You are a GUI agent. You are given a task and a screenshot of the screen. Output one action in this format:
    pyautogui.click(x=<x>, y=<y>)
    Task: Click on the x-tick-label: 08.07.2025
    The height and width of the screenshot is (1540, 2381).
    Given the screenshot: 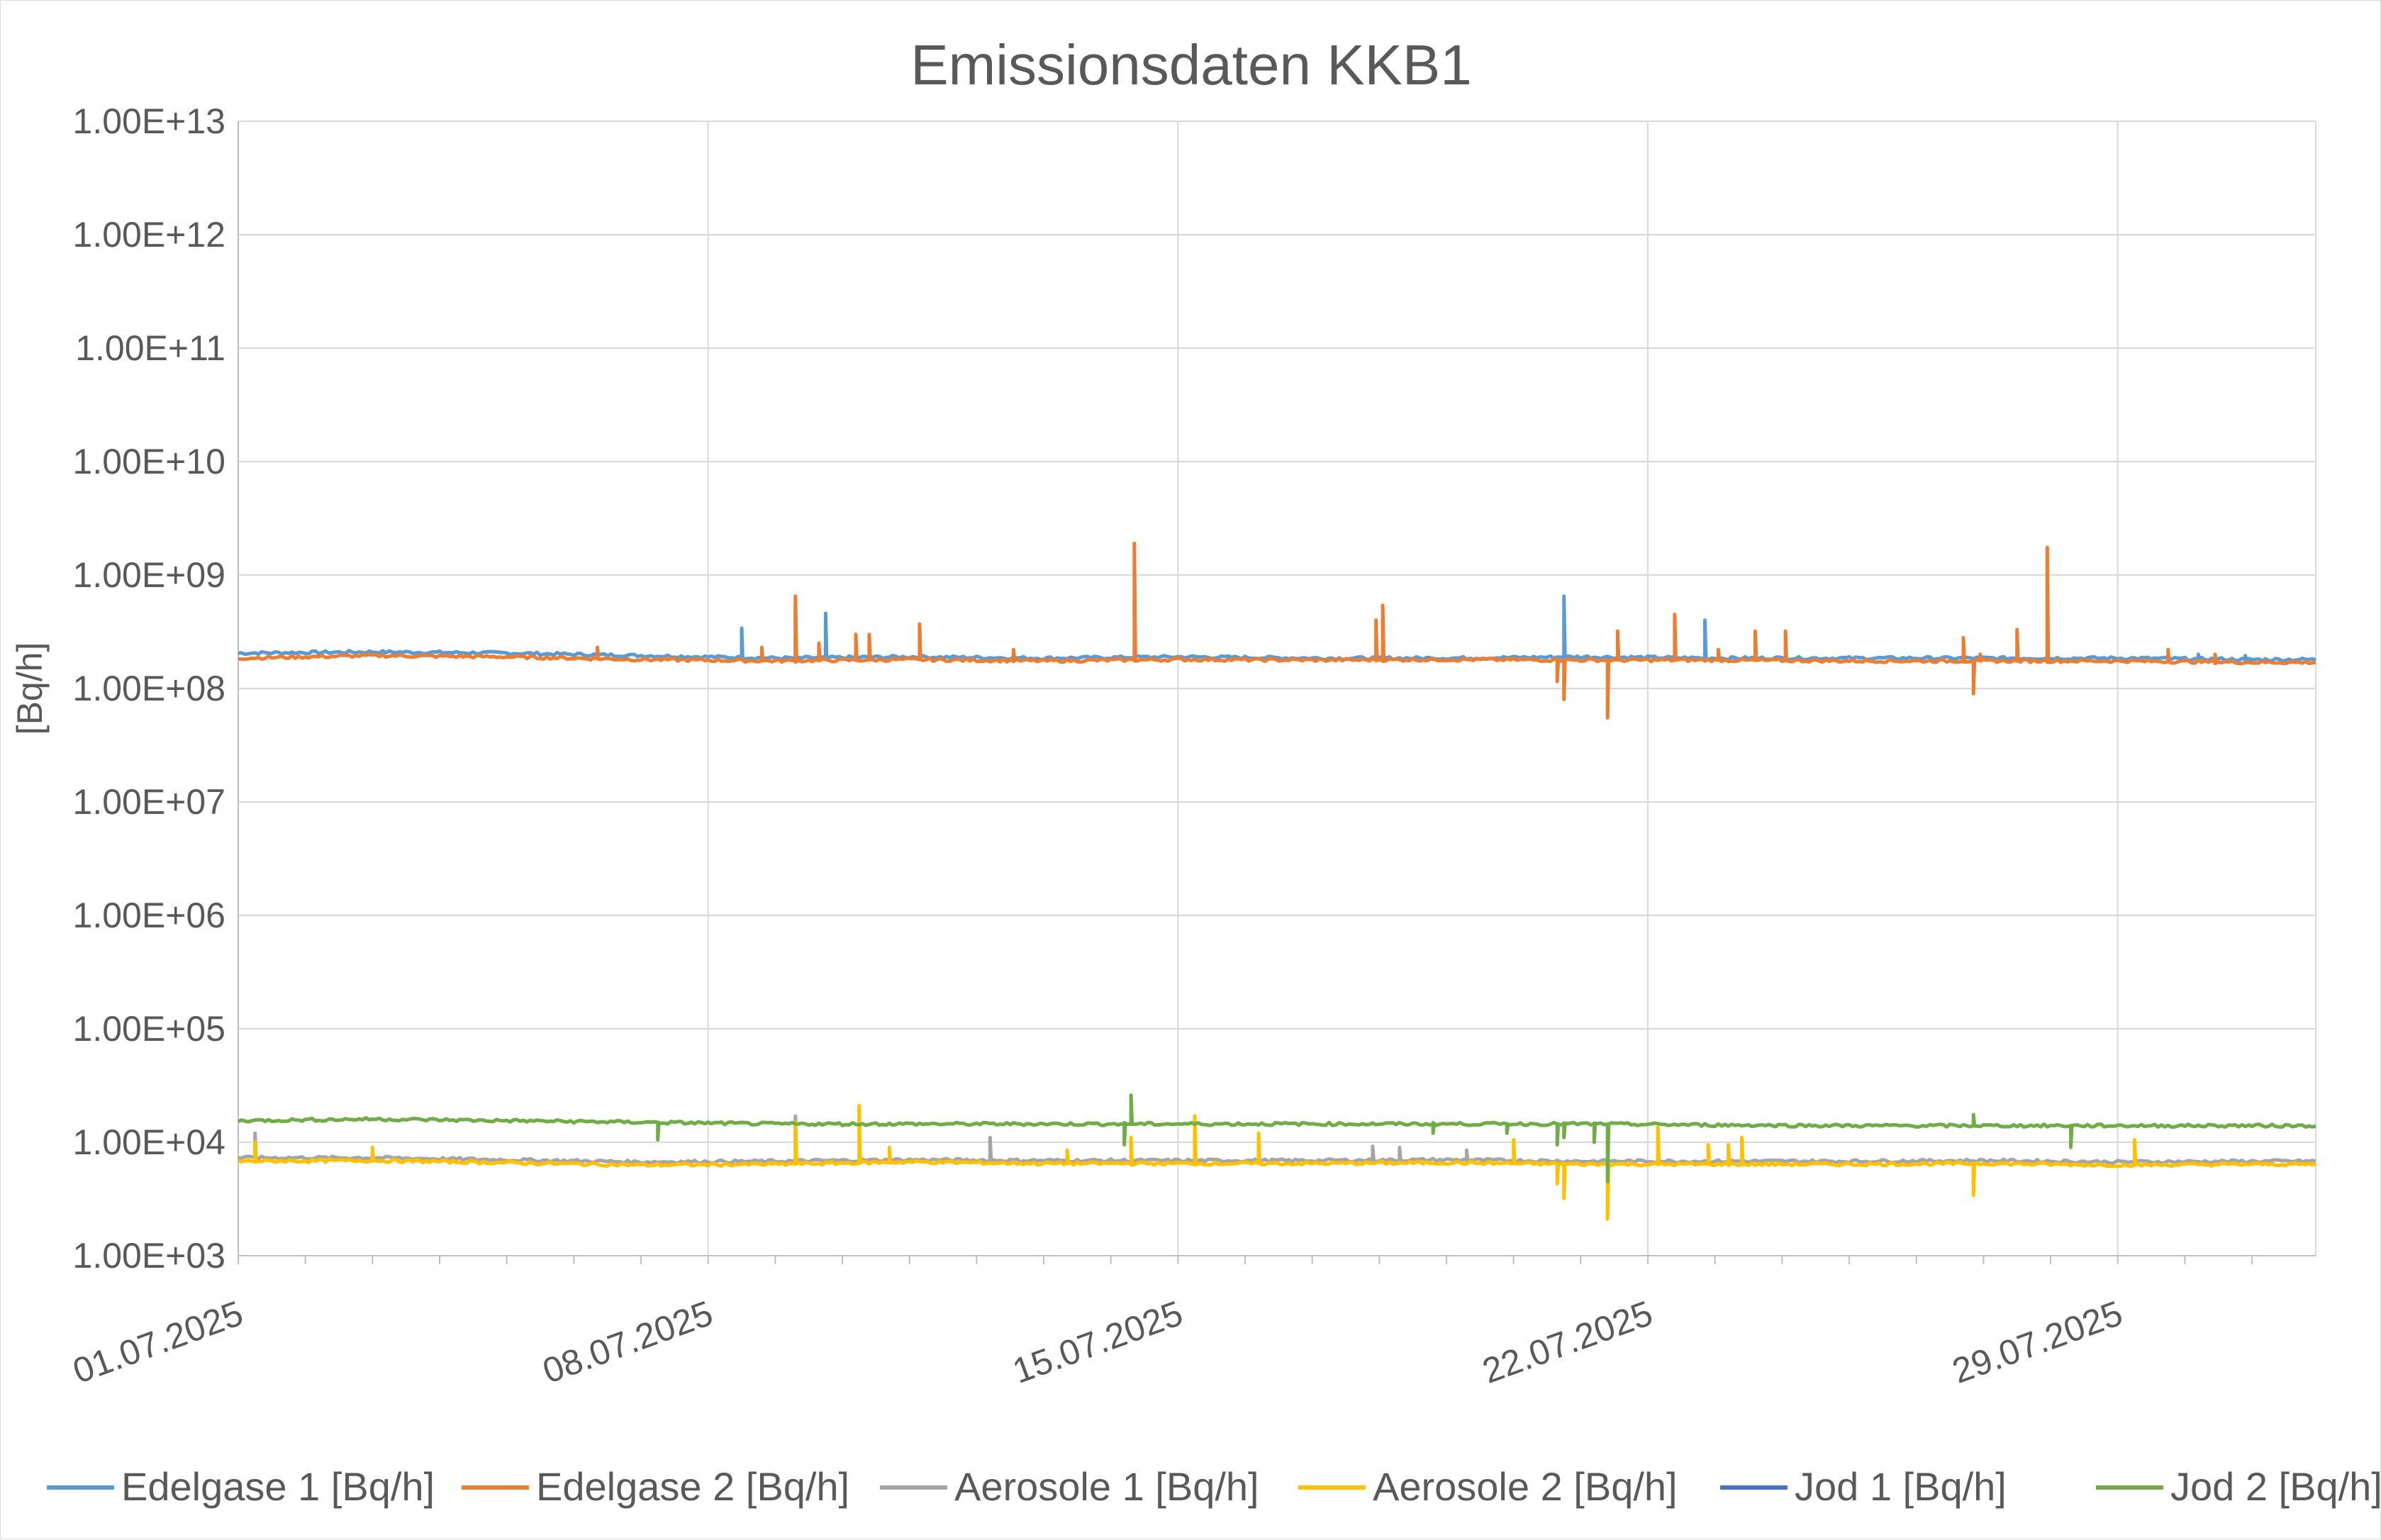 What is the action you would take?
    pyautogui.click(x=627, y=1342)
    